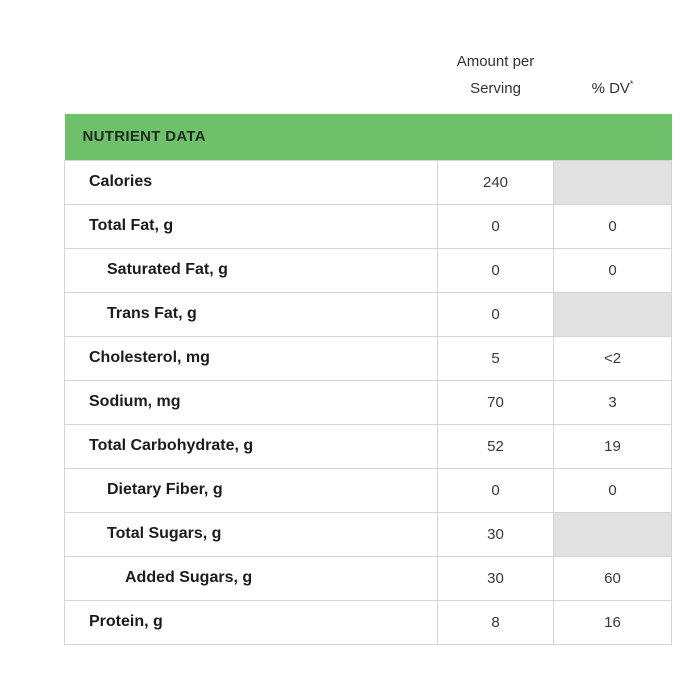 Image resolution: width=700 pixels, height=700 pixels. Describe the element at coordinates (495, 402) in the screenshot. I see `amount-cell: 70` at that location.